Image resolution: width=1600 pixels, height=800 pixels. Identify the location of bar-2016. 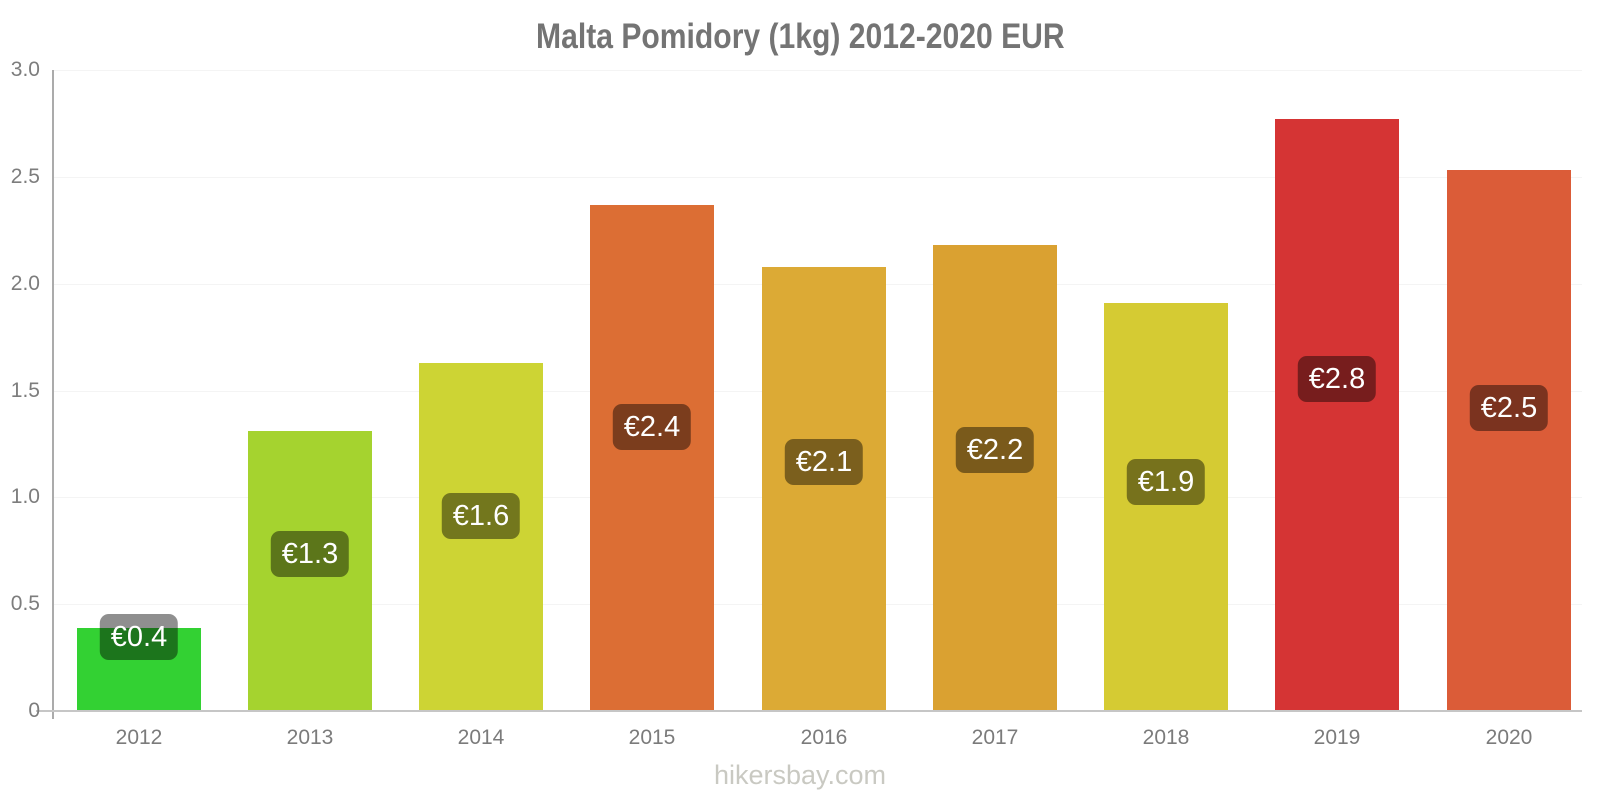
(824, 488).